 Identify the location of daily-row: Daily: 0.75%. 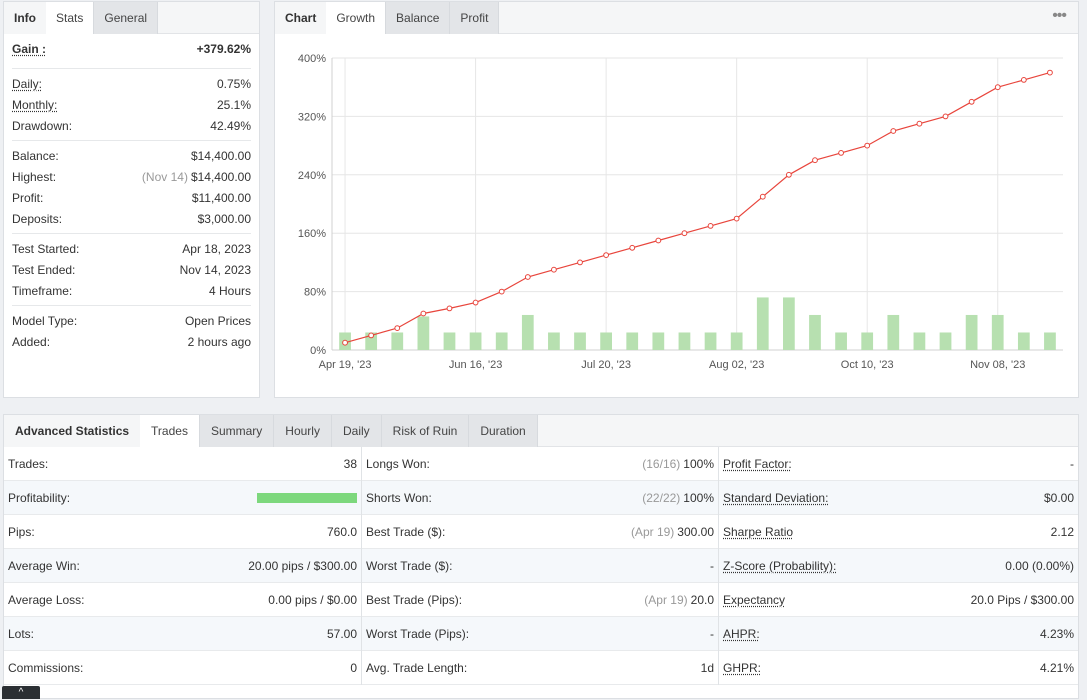
(131, 83).